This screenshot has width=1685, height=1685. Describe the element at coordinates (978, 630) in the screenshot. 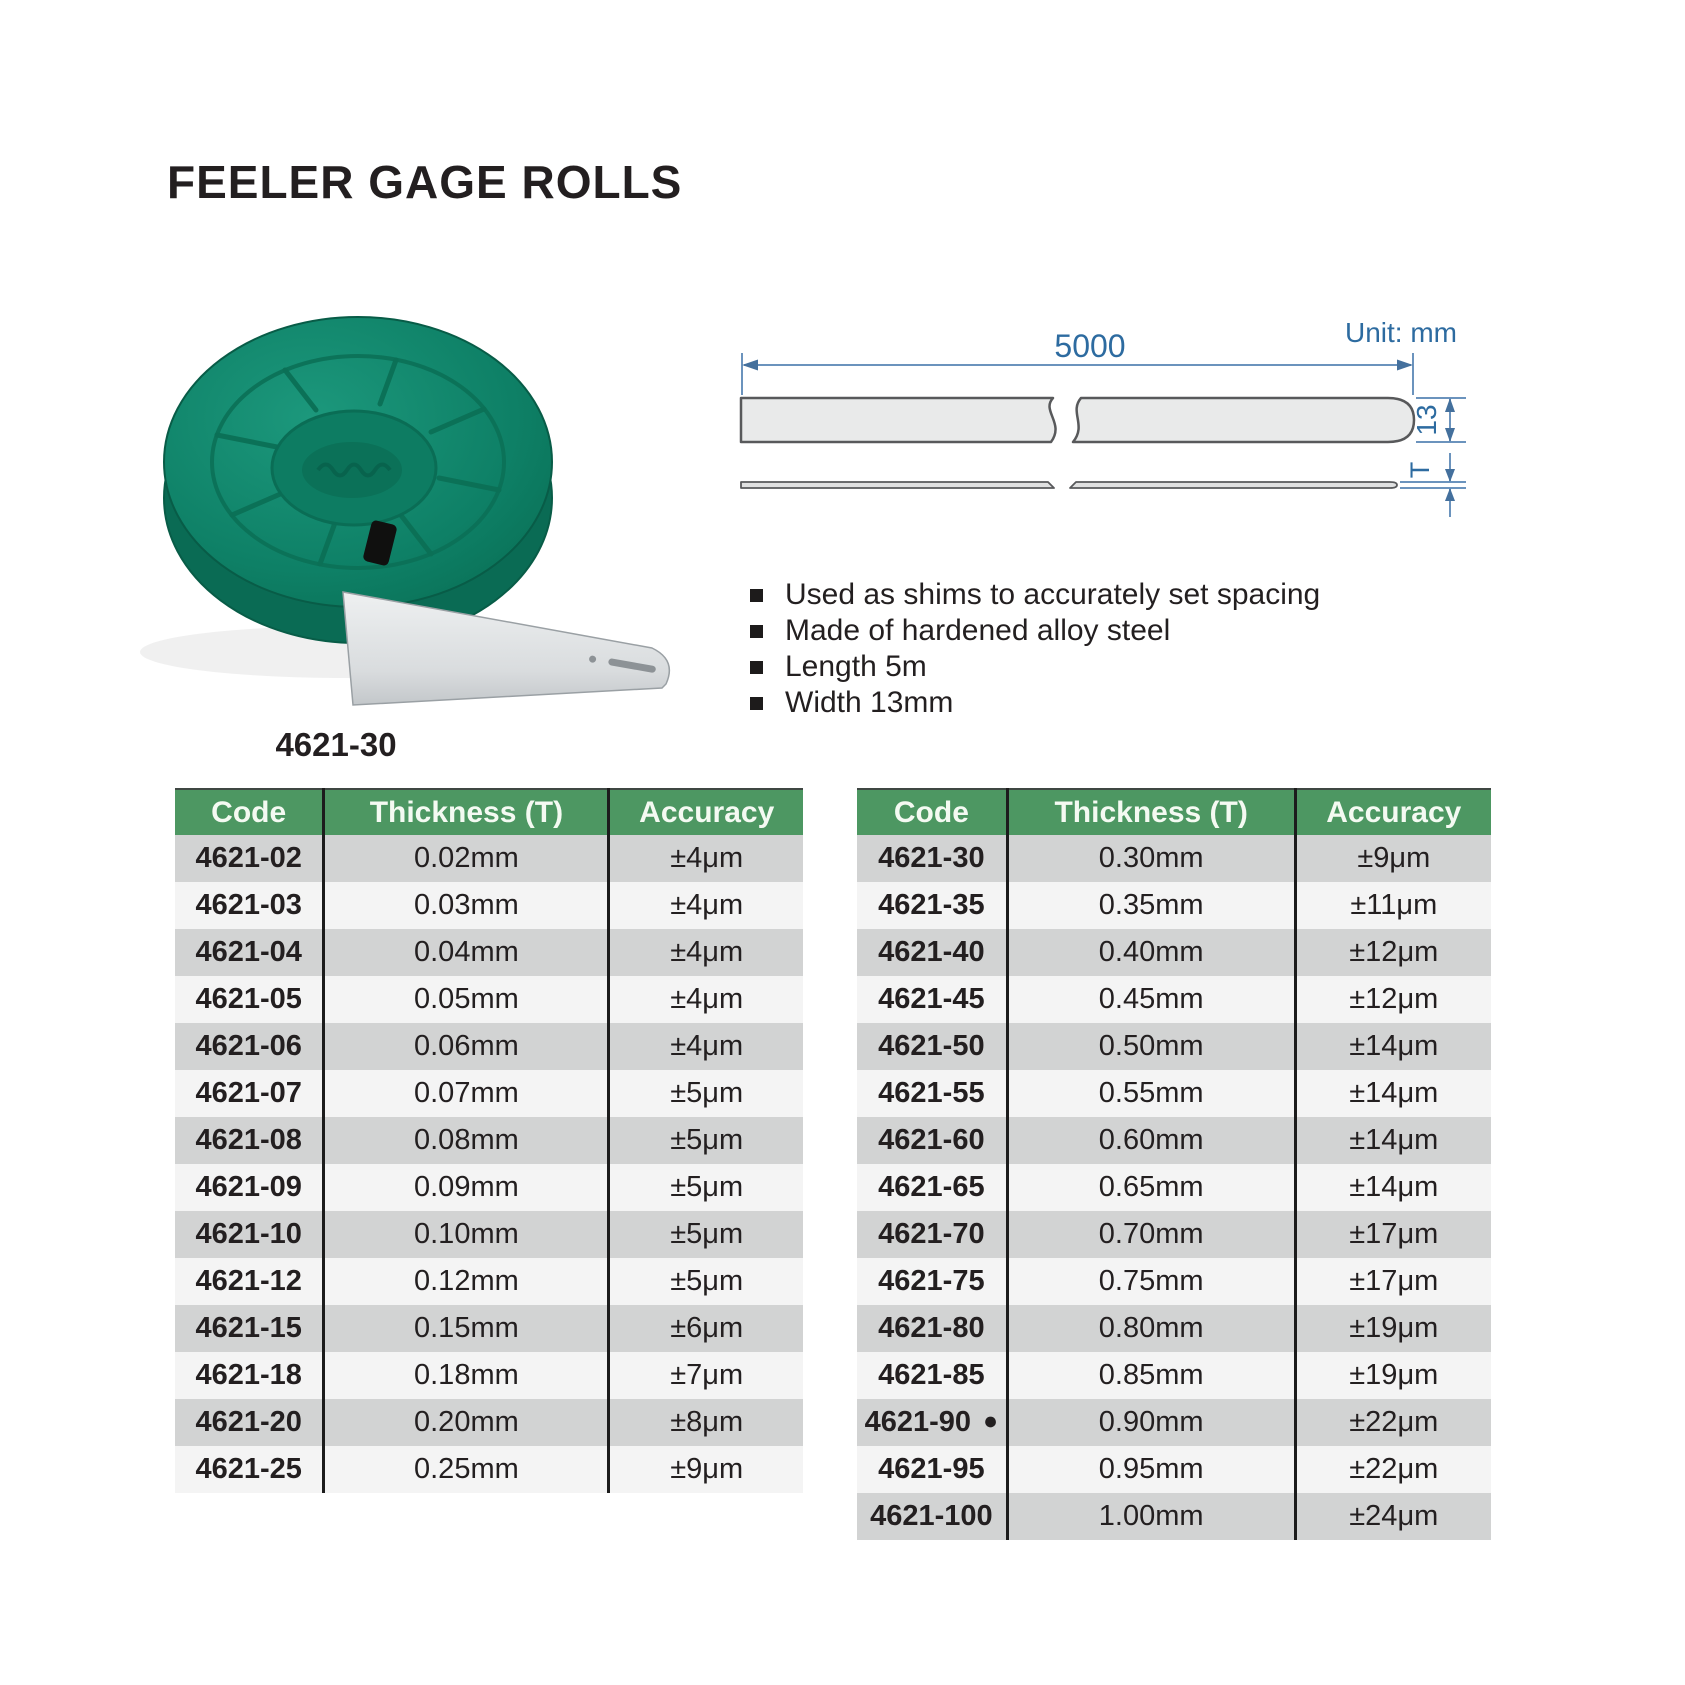

I see `feature-text: Made of hardened alloy steel` at that location.